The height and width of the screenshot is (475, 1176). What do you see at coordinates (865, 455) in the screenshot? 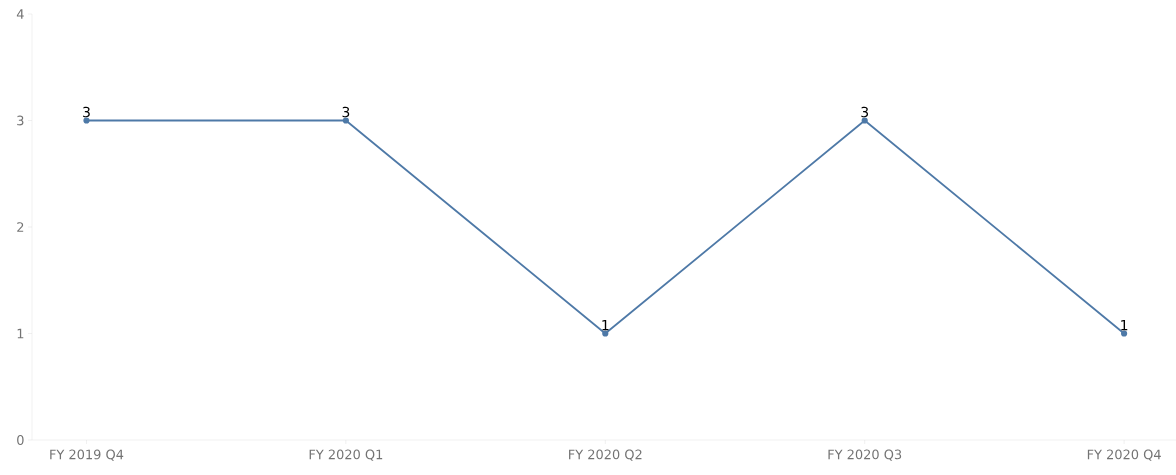
I see `x-tick-label: FY 2020 Q3` at bounding box center [865, 455].